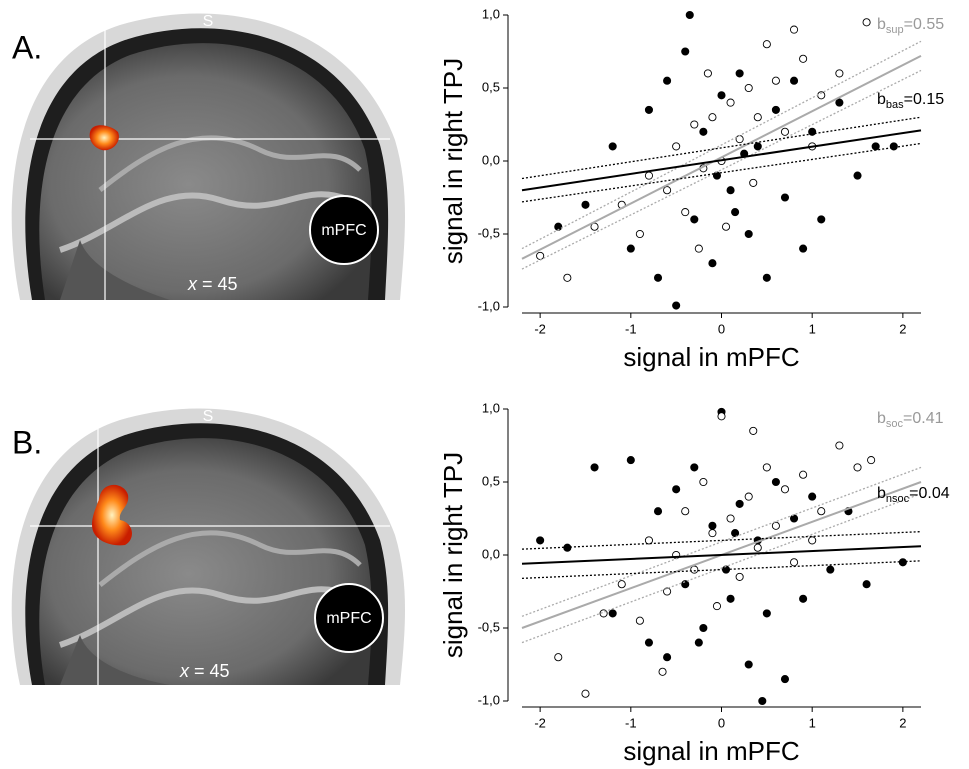 The height and width of the screenshot is (769, 969). What do you see at coordinates (348, 618) in the screenshot?
I see `region-label: mPFC` at bounding box center [348, 618].